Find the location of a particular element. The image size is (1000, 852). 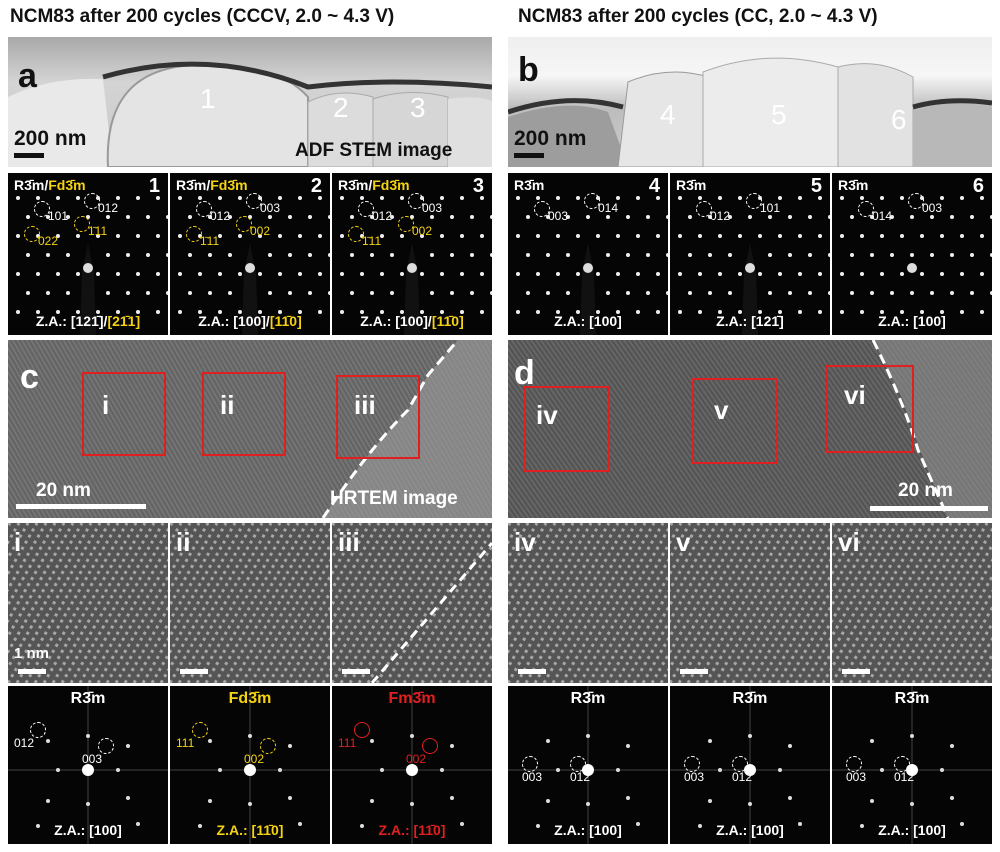

lattice-panel-i: i 1 nm is located at coordinates (88, 603).